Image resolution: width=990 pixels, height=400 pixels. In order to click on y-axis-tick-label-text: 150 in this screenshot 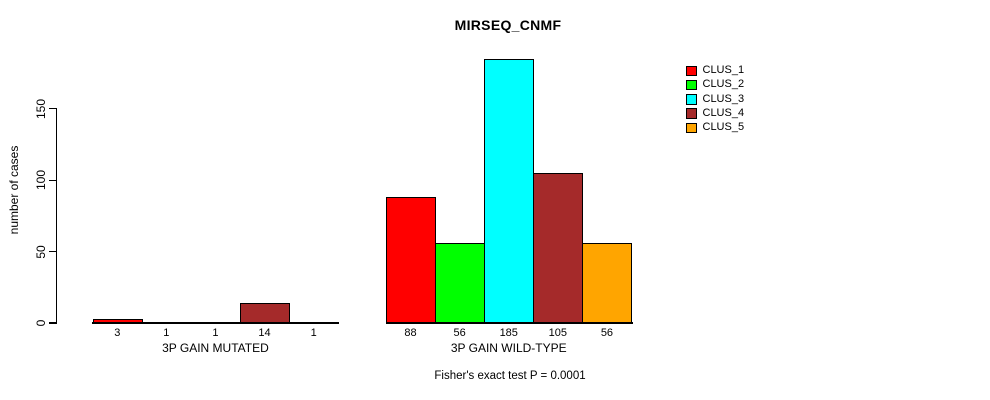, I will do `click(41, 108)`.